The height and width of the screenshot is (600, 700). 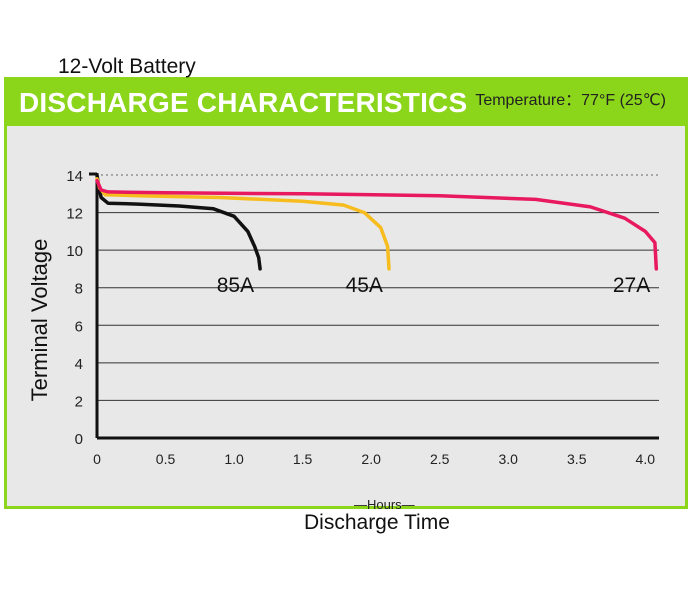 I want to click on header-bar: DISCHARGE CHARACTERISTICS, so click(x=346, y=103).